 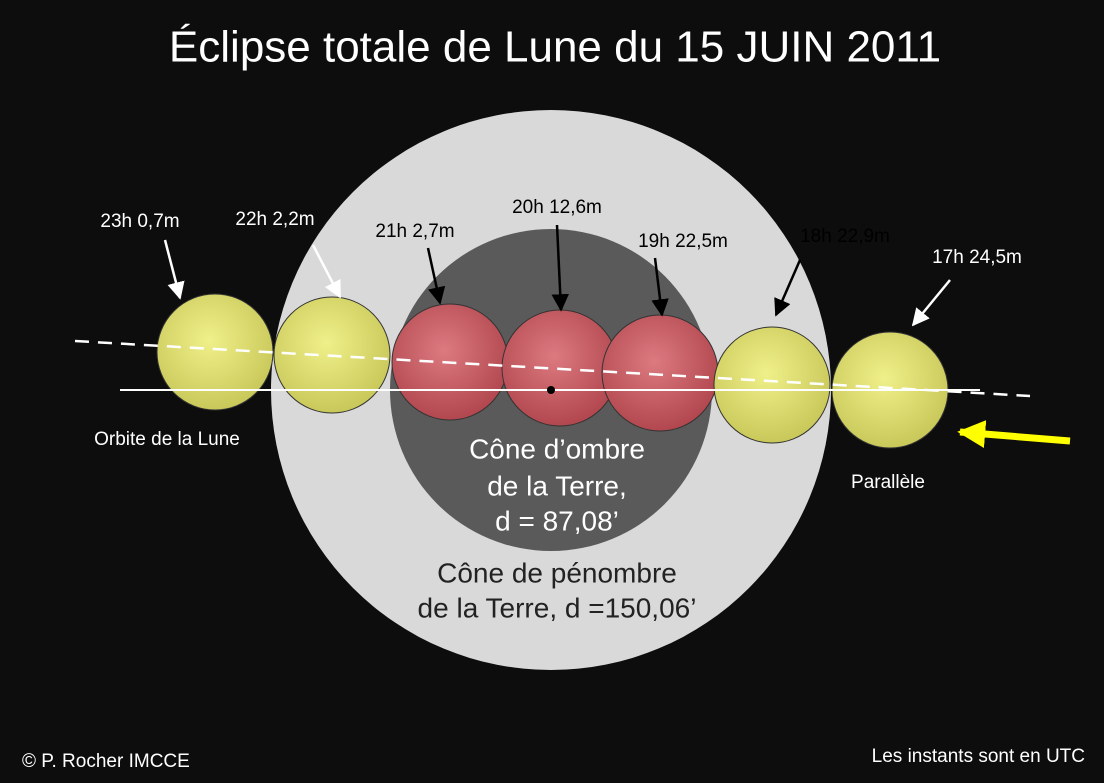 What do you see at coordinates (557, 520) in the screenshot?
I see `umbra-label: d = 87,08’` at bounding box center [557, 520].